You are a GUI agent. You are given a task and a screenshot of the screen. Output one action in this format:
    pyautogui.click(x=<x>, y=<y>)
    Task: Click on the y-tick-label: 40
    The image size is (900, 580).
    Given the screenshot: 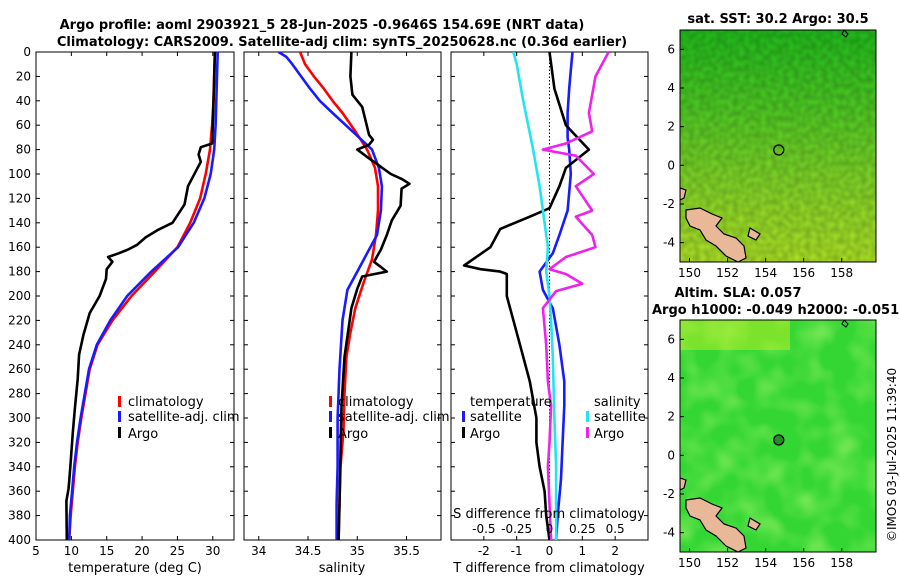 What is the action you would take?
    pyautogui.click(x=23, y=101)
    